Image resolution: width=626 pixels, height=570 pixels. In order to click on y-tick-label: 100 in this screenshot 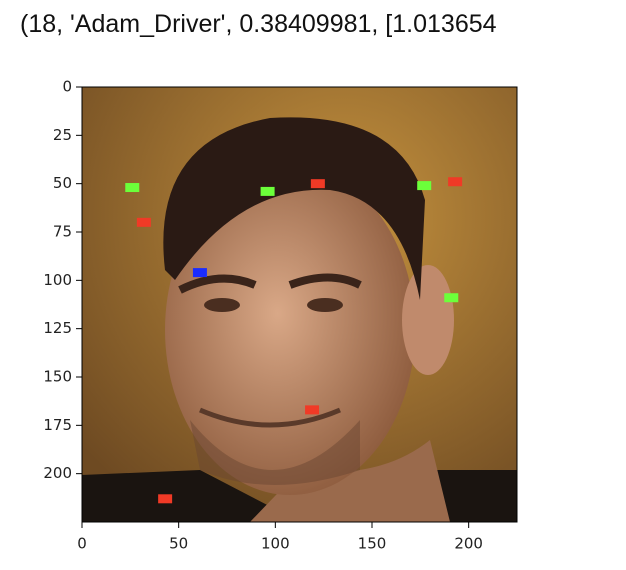, I will do `click(57, 280)`.